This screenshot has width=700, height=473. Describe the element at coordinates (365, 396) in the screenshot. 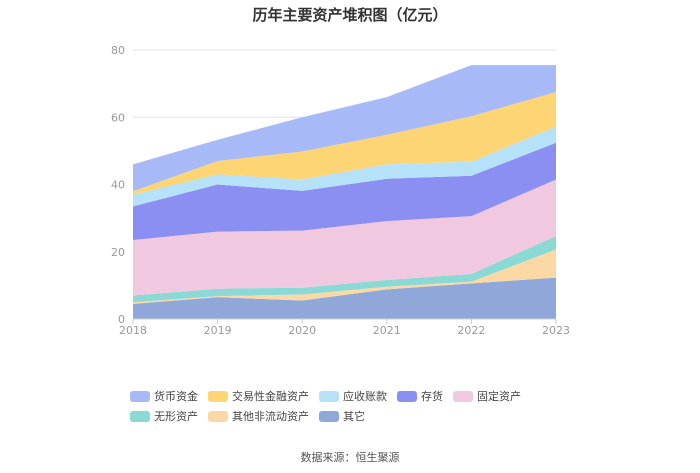

I see `legend-label: 应收账款` at that location.